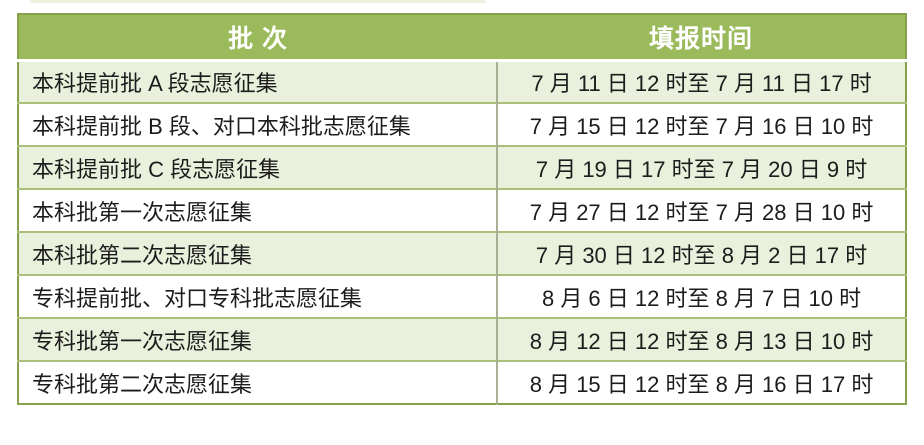  Describe the element at coordinates (701, 253) in the screenshot. I see `time-cell: 7 月 30 日 12 时至 8 月 2 日 17 时` at that location.